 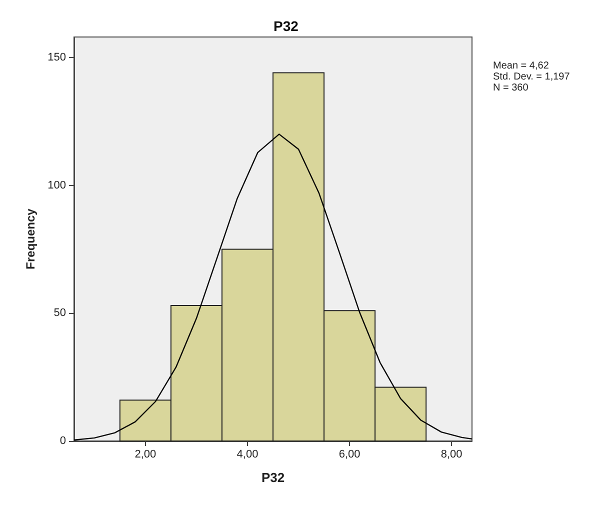 I want to click on x-tick-label: 6,00, so click(x=349, y=454).